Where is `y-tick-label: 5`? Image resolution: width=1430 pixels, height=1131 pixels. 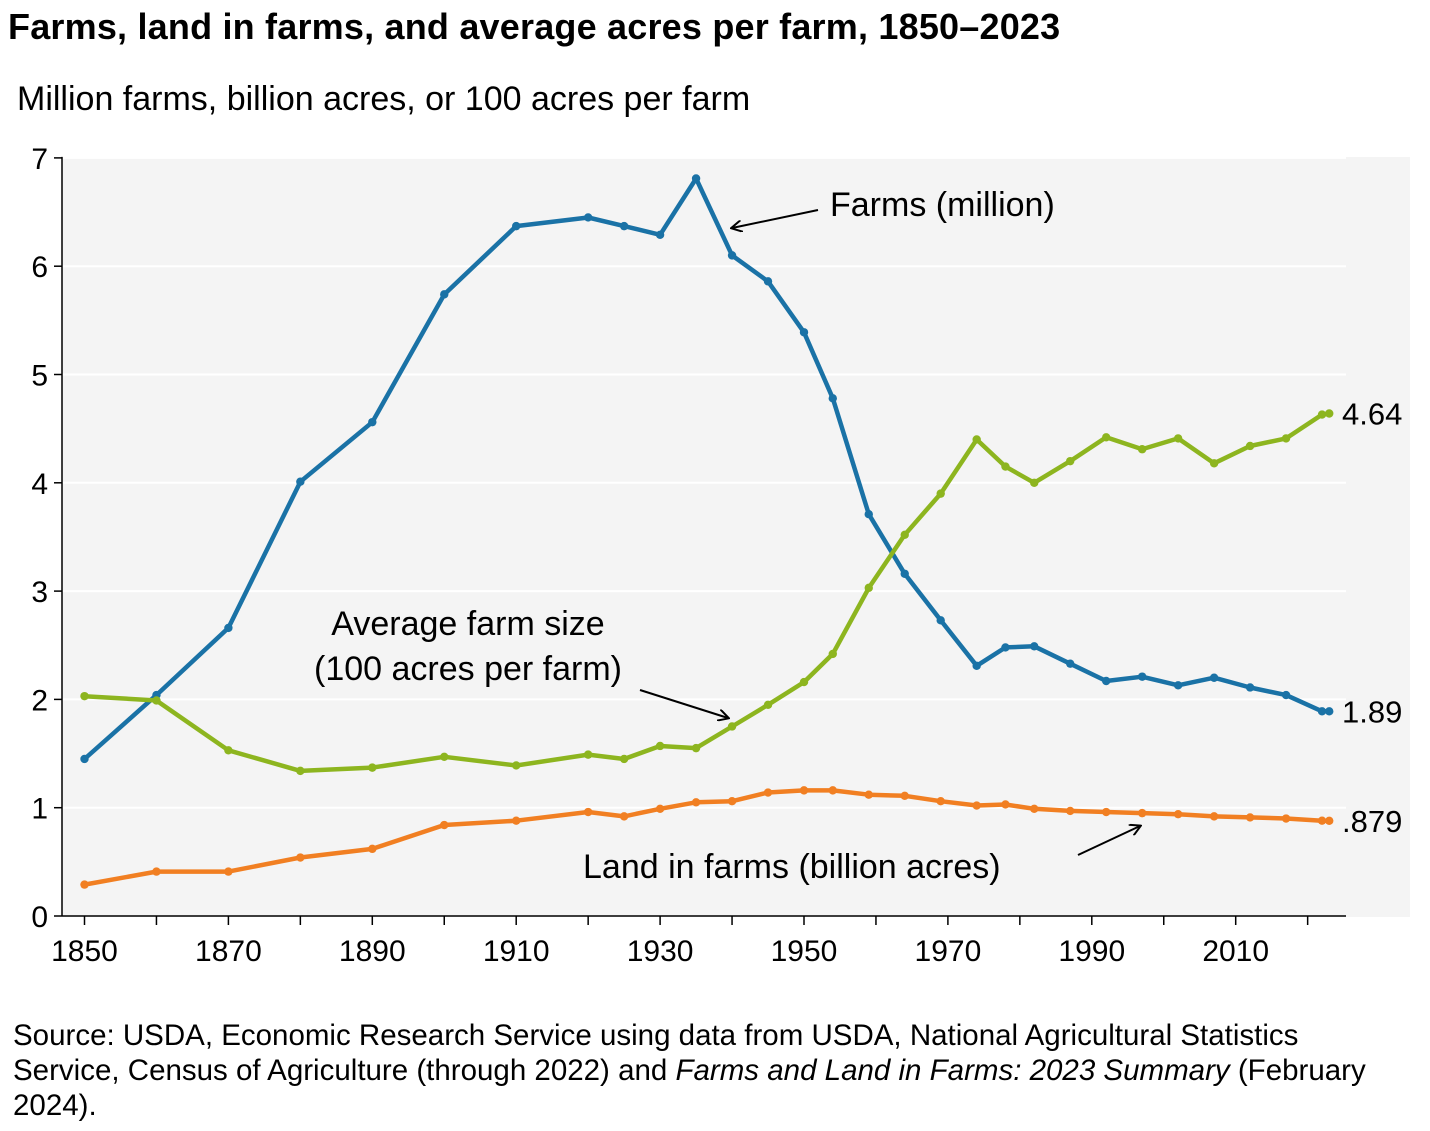 y-tick-label: 5 is located at coordinates (39, 376).